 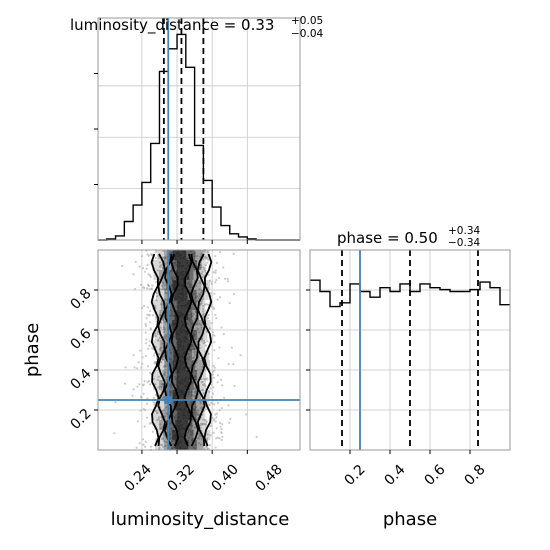 I want to click on contour-line, so click(x=208, y=350).